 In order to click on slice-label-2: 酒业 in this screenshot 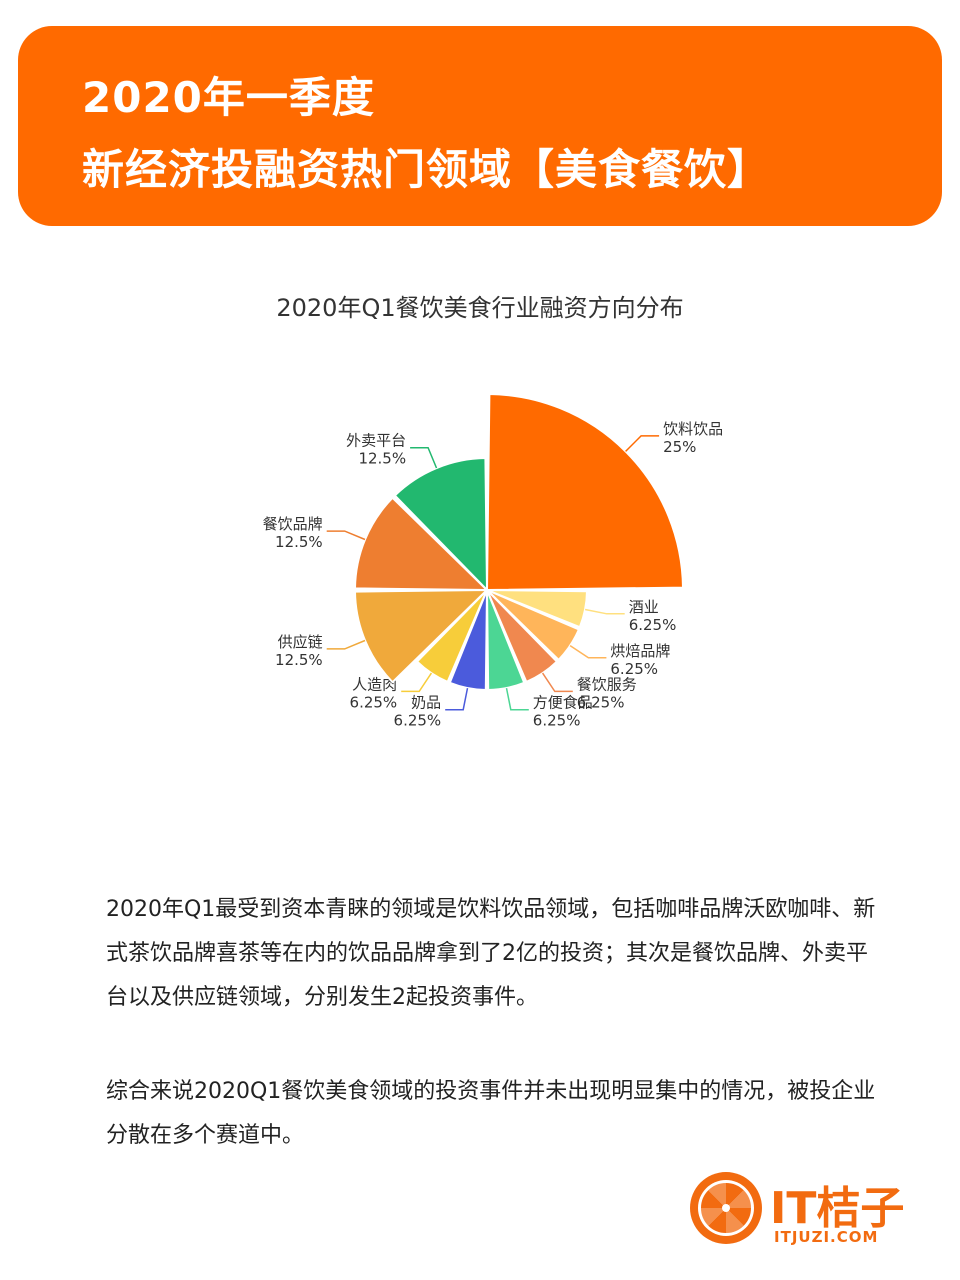, I will do `click(644, 607)`.